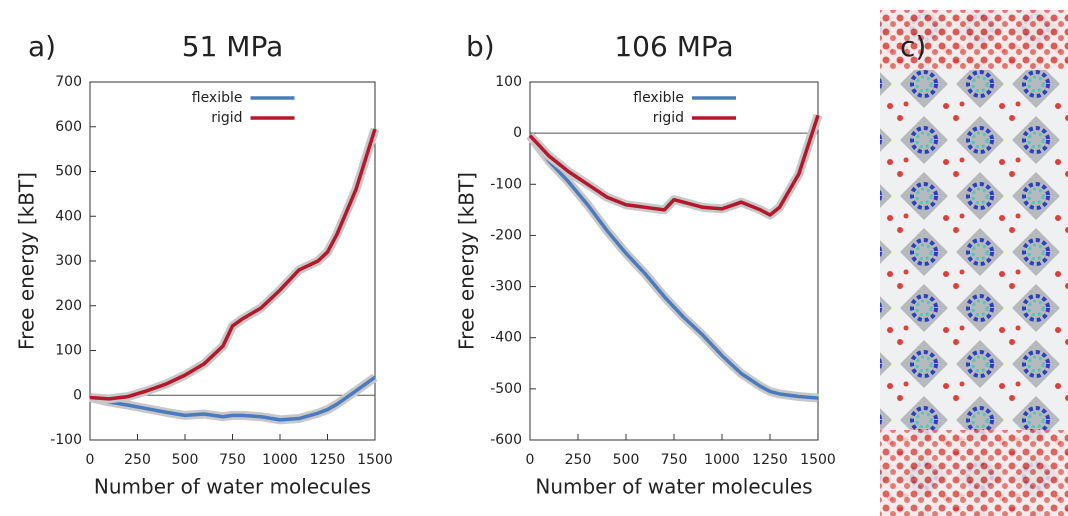 The width and height of the screenshot is (1068, 516). I want to click on y-tick-label: -600, so click(506, 440).